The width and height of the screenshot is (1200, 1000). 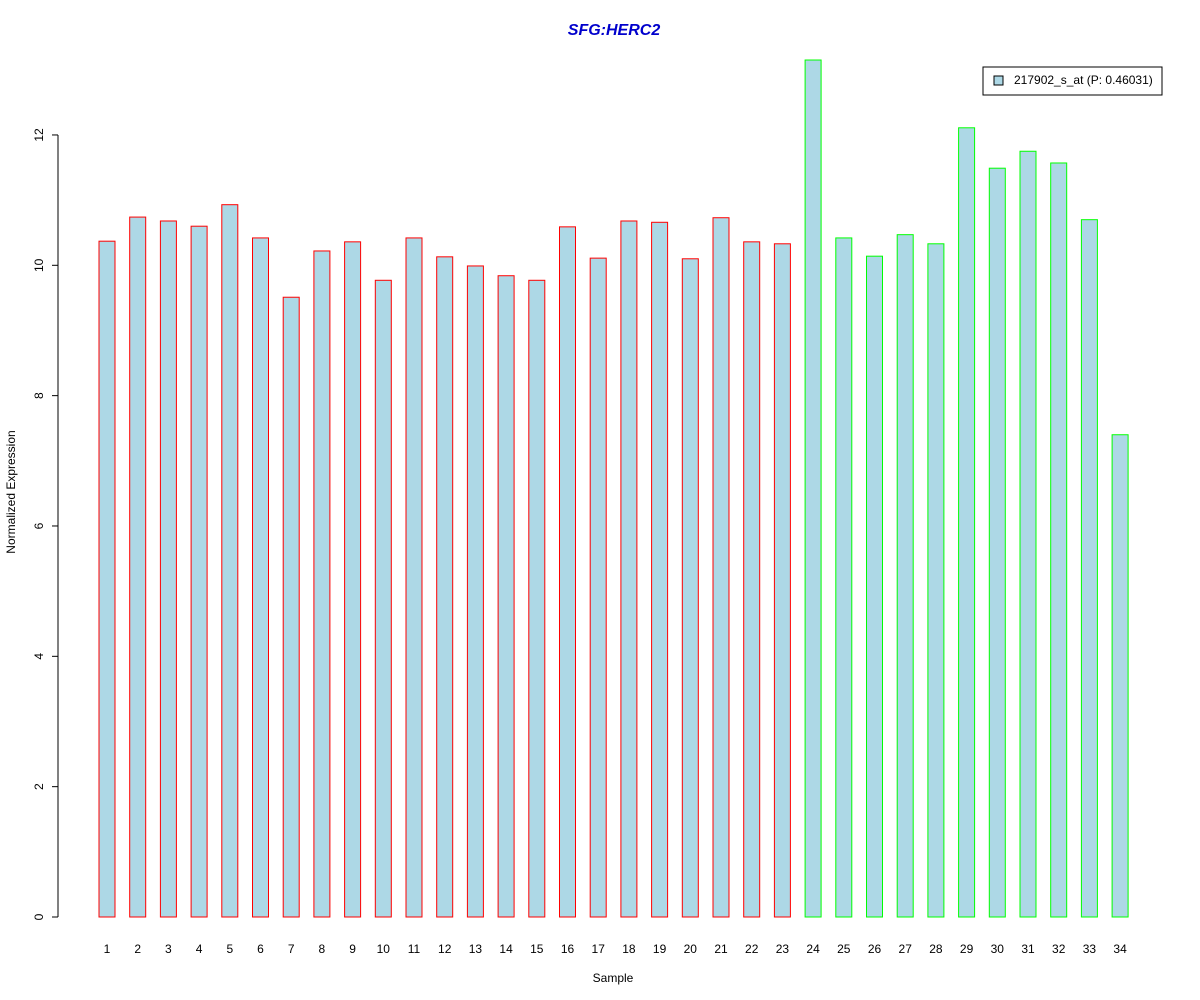 What do you see at coordinates (39, 656) in the screenshot?
I see `y-tick-label: 4` at bounding box center [39, 656].